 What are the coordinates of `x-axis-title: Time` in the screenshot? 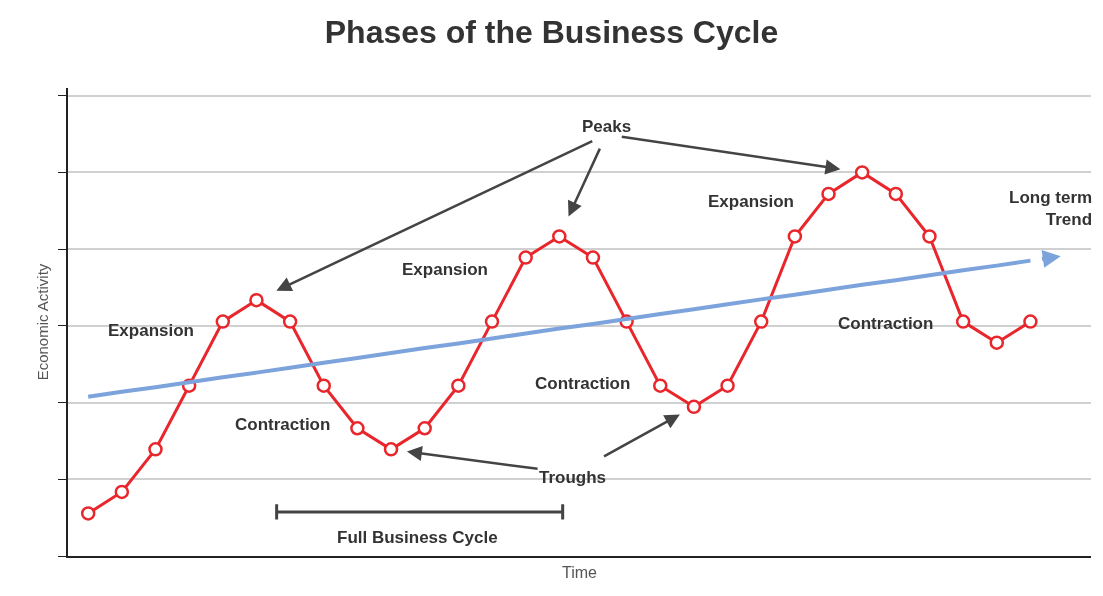 It's located at (580, 573).